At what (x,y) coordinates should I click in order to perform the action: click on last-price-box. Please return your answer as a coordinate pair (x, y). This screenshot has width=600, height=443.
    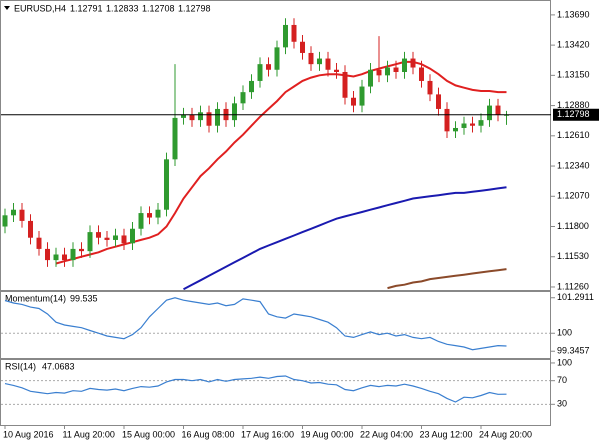
    Looking at the image, I should click on (576, 114).